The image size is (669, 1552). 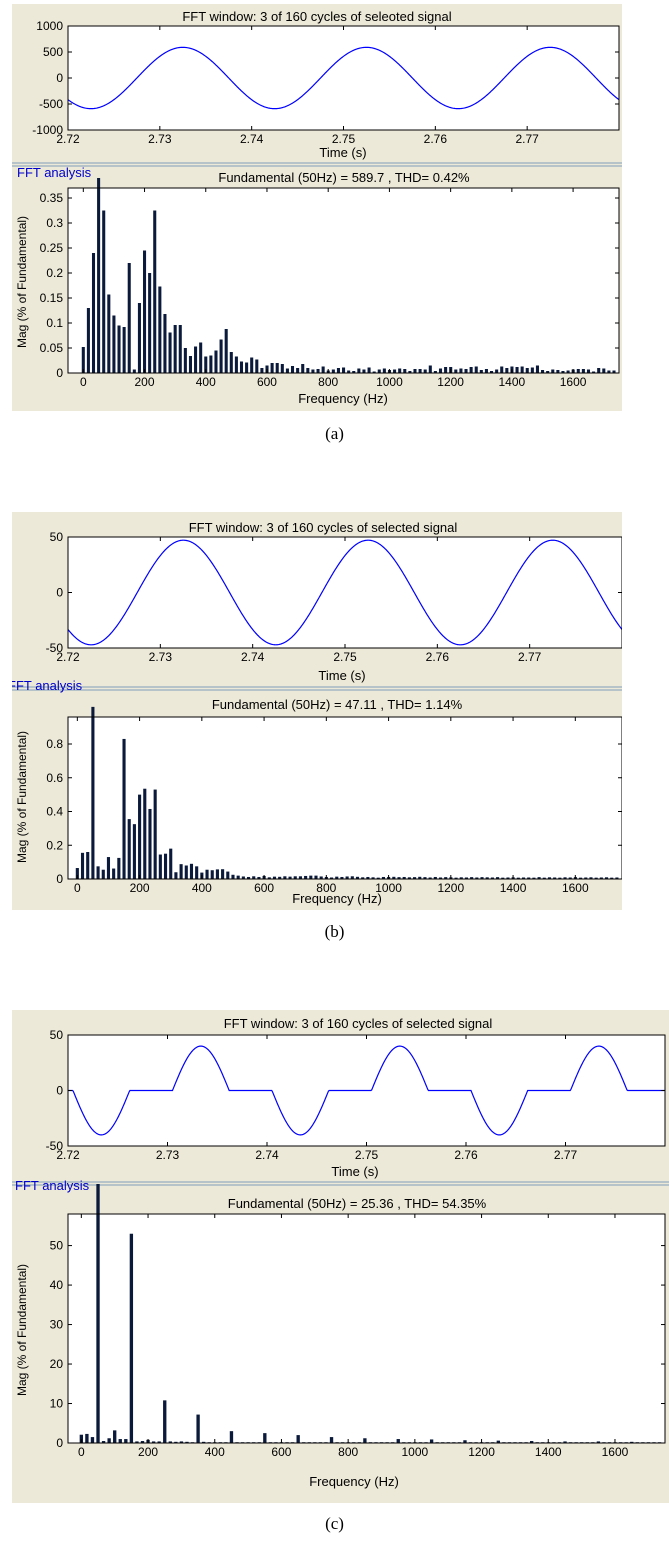 I want to click on caption-b: (b), so click(x=334, y=931).